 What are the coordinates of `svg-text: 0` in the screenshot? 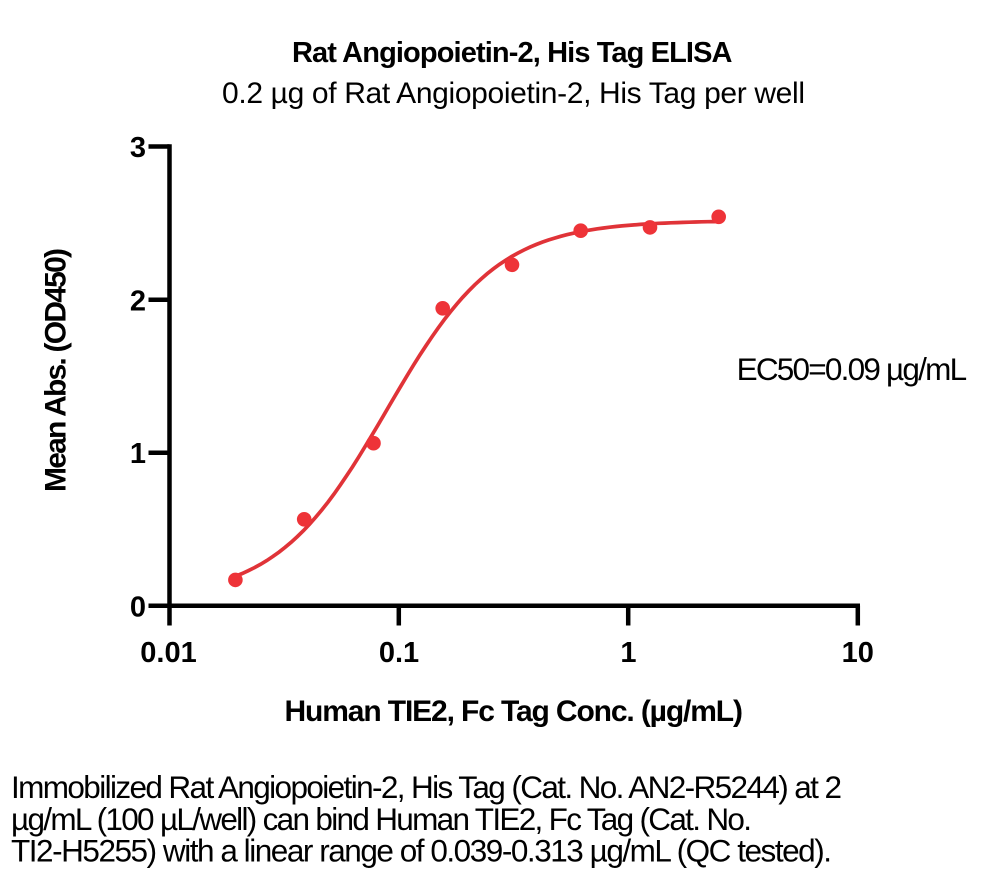 It's located at (138, 607).